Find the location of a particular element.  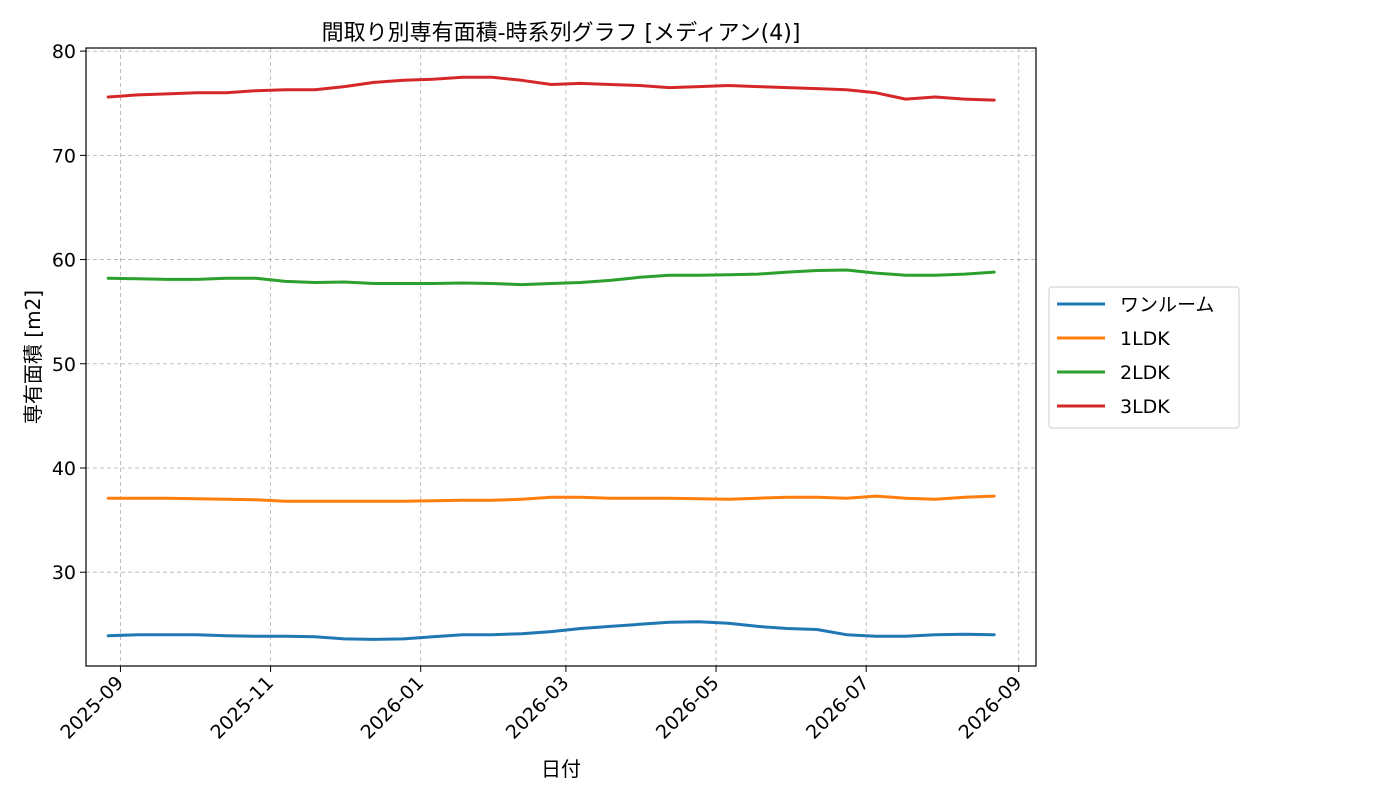

legend-label-3: 3LDK is located at coordinates (1145, 407).